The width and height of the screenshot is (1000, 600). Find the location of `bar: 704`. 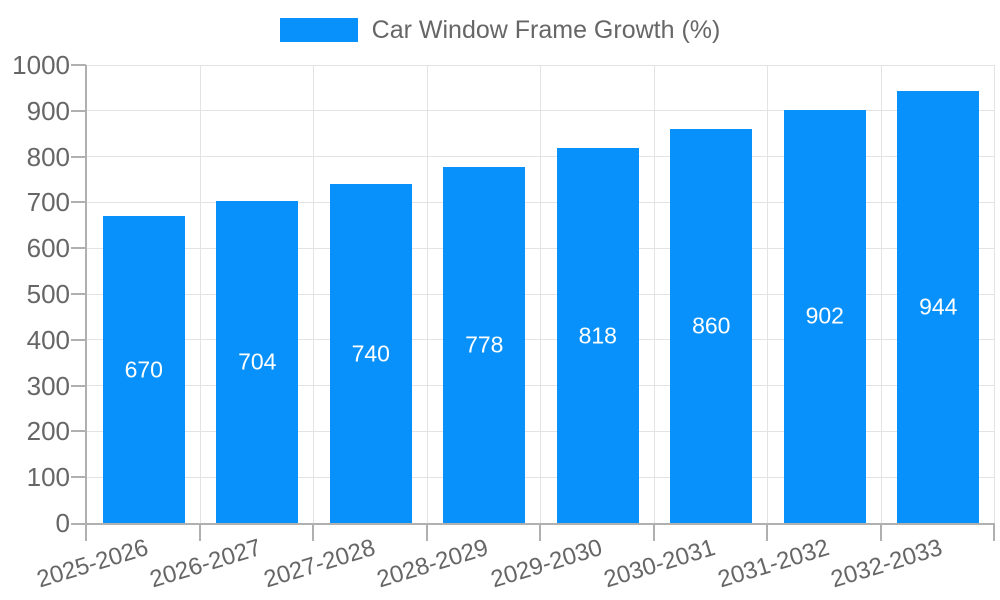

bar: 704 is located at coordinates (257, 361).